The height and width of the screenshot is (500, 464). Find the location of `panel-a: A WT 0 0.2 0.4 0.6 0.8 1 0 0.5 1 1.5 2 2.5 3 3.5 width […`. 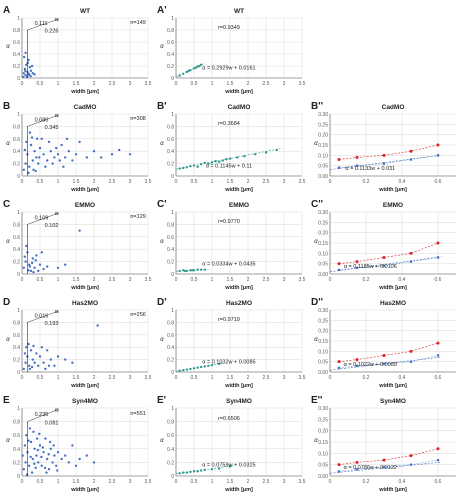

panel-a: A WT 0 0.2 0.4 0.6 0.8 1 0 0.5 1 1.5 2 2.5 3 3.5 width [… is located at coordinates (77, 50).